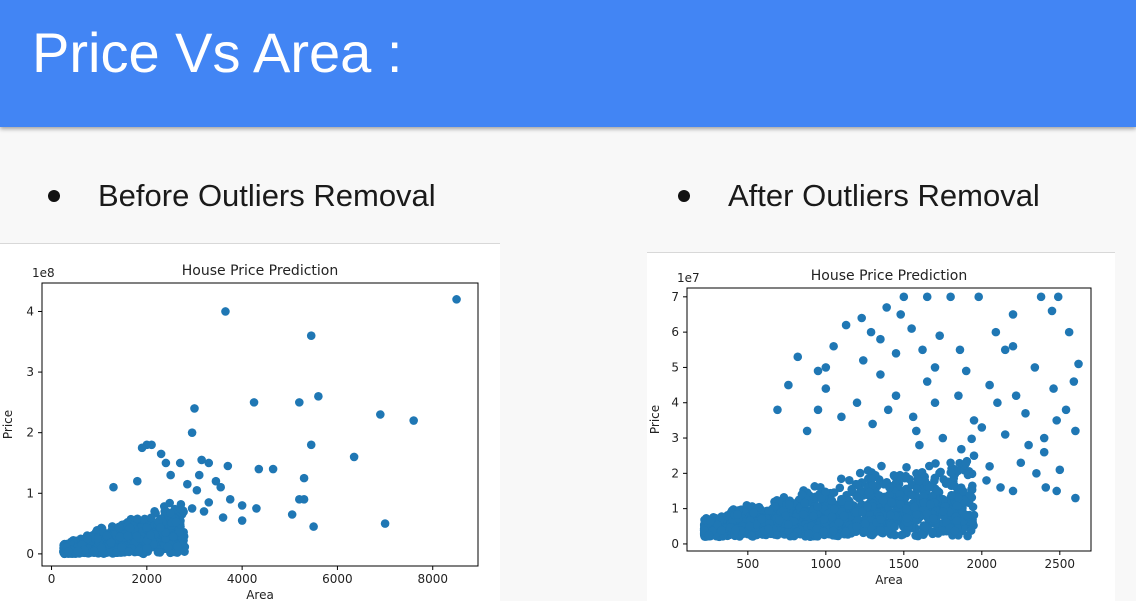 This screenshot has height=601, width=1136. Describe the element at coordinates (675, 438) in the screenshot. I see `y-tick-label: 3` at that location.